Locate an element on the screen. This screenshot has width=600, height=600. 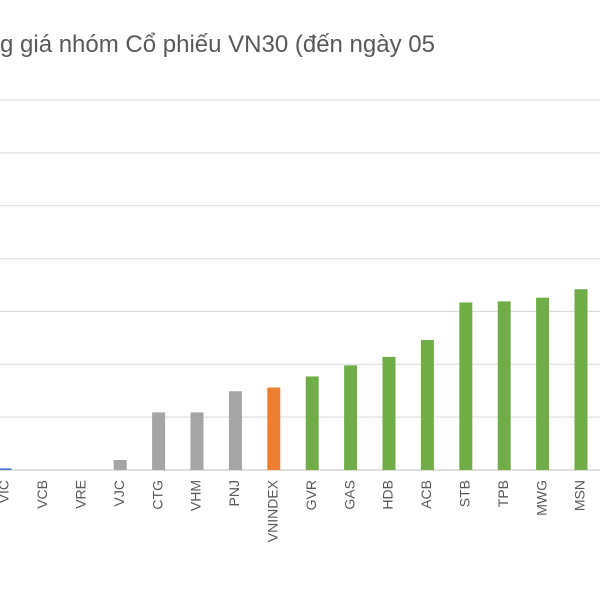
x-tick-label: HDB is located at coordinates (388, 495).